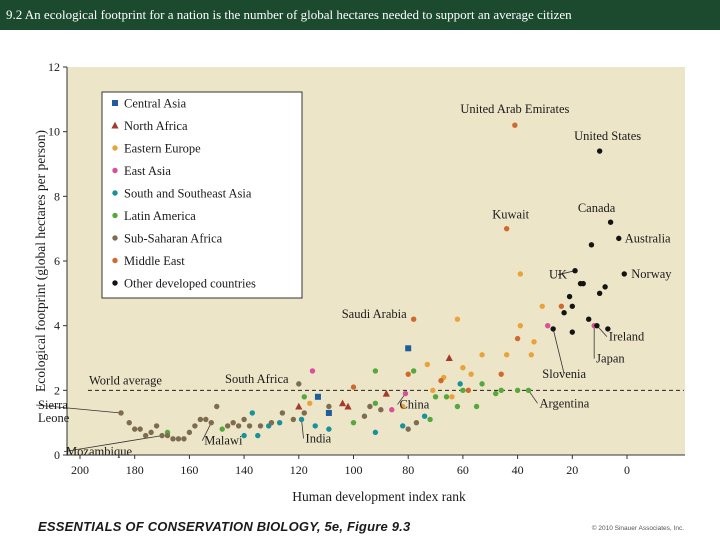 The height and width of the screenshot is (540, 720). Describe the element at coordinates (190, 284) in the screenshot. I see `legend-label-other-developed-countries: Other developed countries` at that location.